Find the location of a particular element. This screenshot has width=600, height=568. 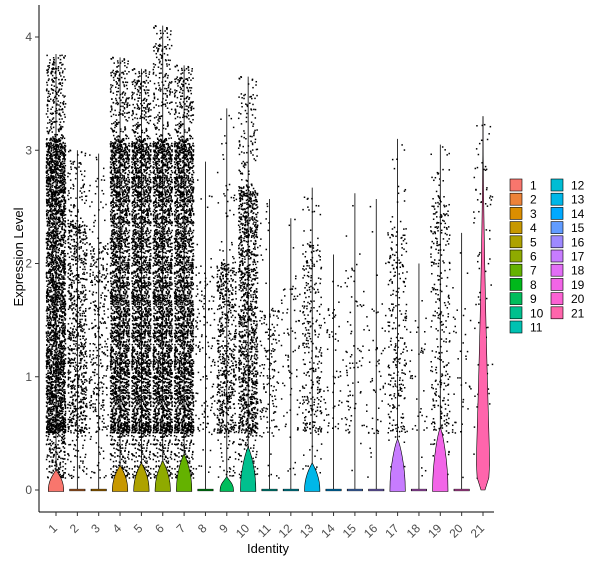

y-axis-title: Expression Level is located at coordinates (18, 256).